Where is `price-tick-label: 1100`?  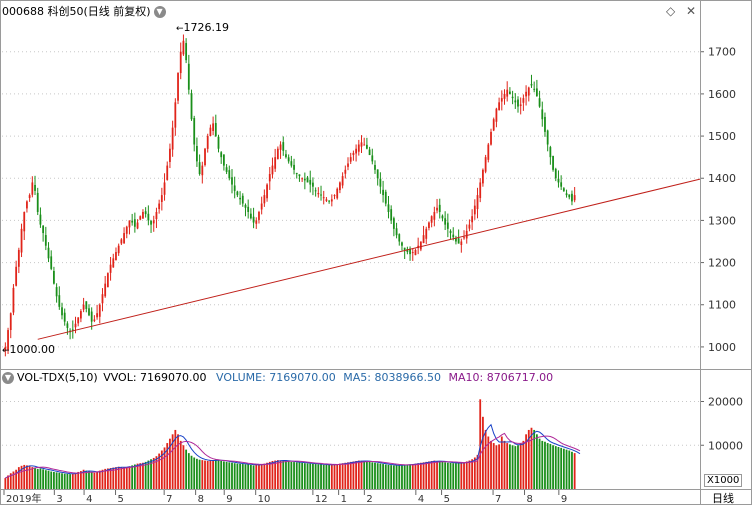 price-tick-label: 1100 is located at coordinates (722, 305).